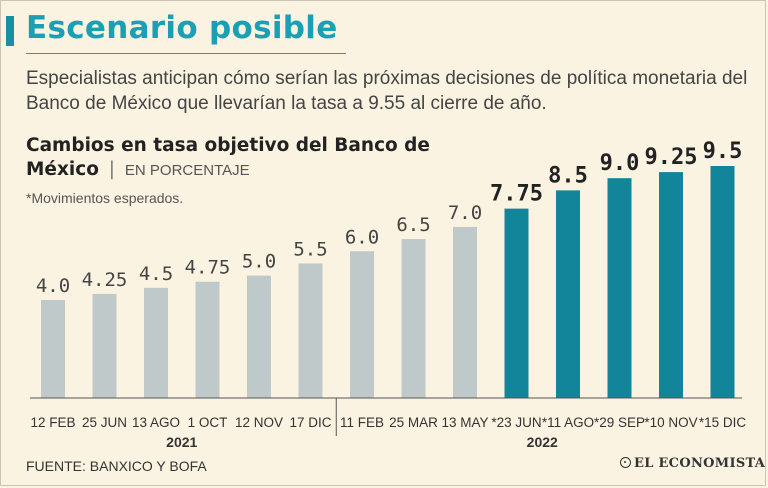 The height and width of the screenshot is (488, 768). I want to click on data-label: 4.5, so click(156, 274).